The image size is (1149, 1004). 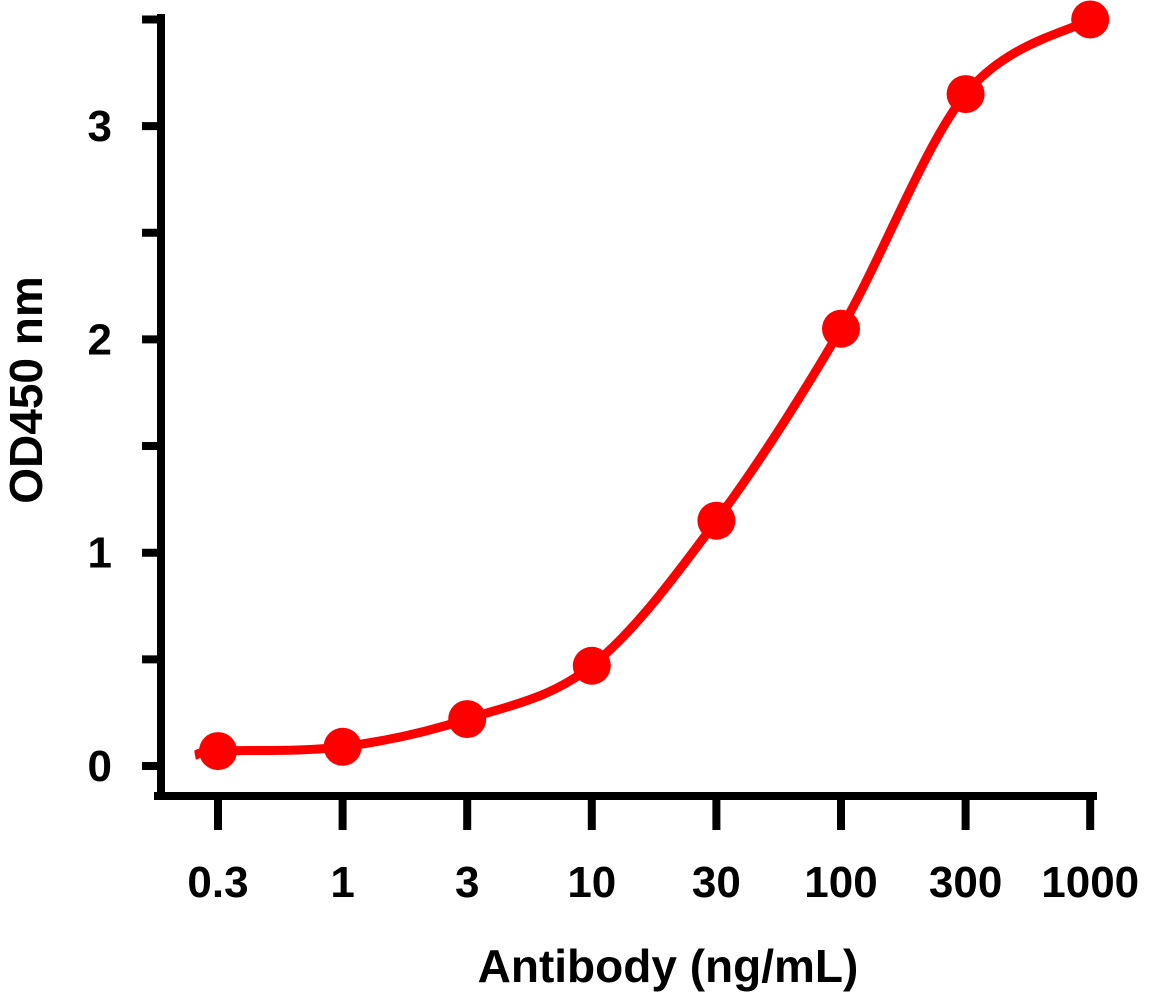 I want to click on x-tick-label: 0.3, so click(x=217, y=882).